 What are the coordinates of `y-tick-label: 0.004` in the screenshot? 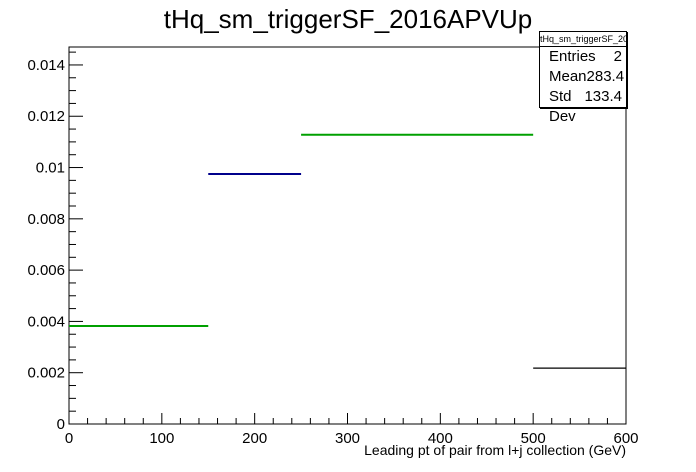 It's located at (46, 321).